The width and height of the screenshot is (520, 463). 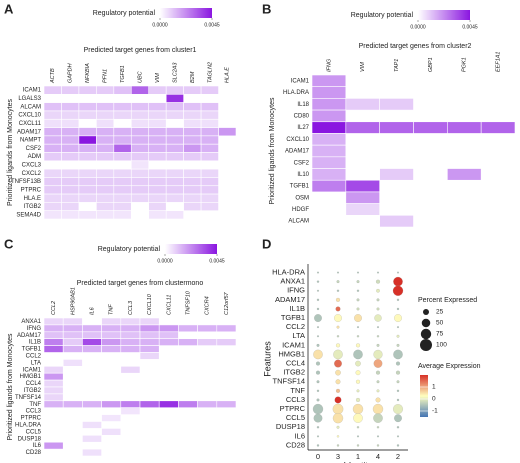 I want to click on column-label: B2M, so click(x=193, y=77).